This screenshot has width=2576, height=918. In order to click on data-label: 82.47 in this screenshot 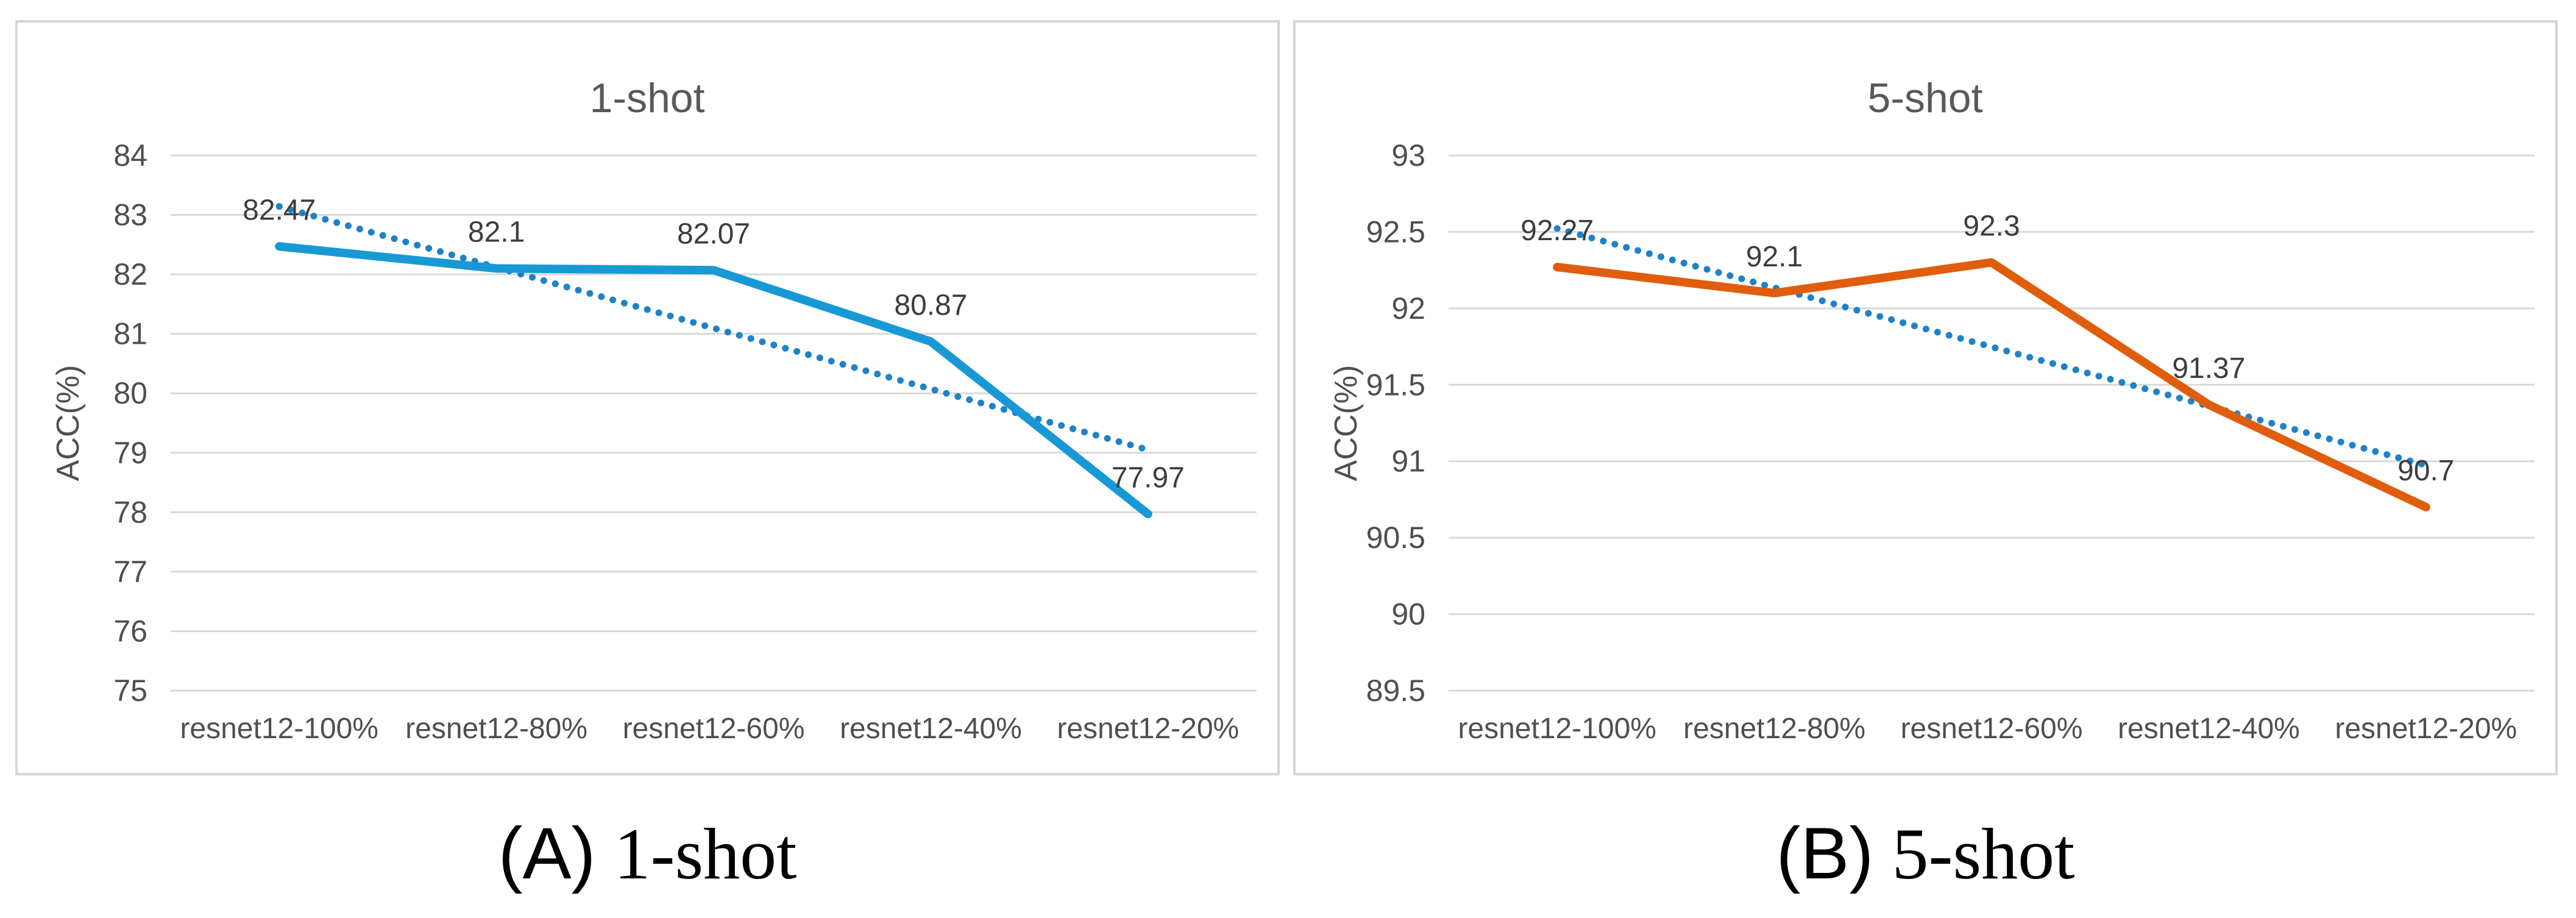, I will do `click(279, 210)`.